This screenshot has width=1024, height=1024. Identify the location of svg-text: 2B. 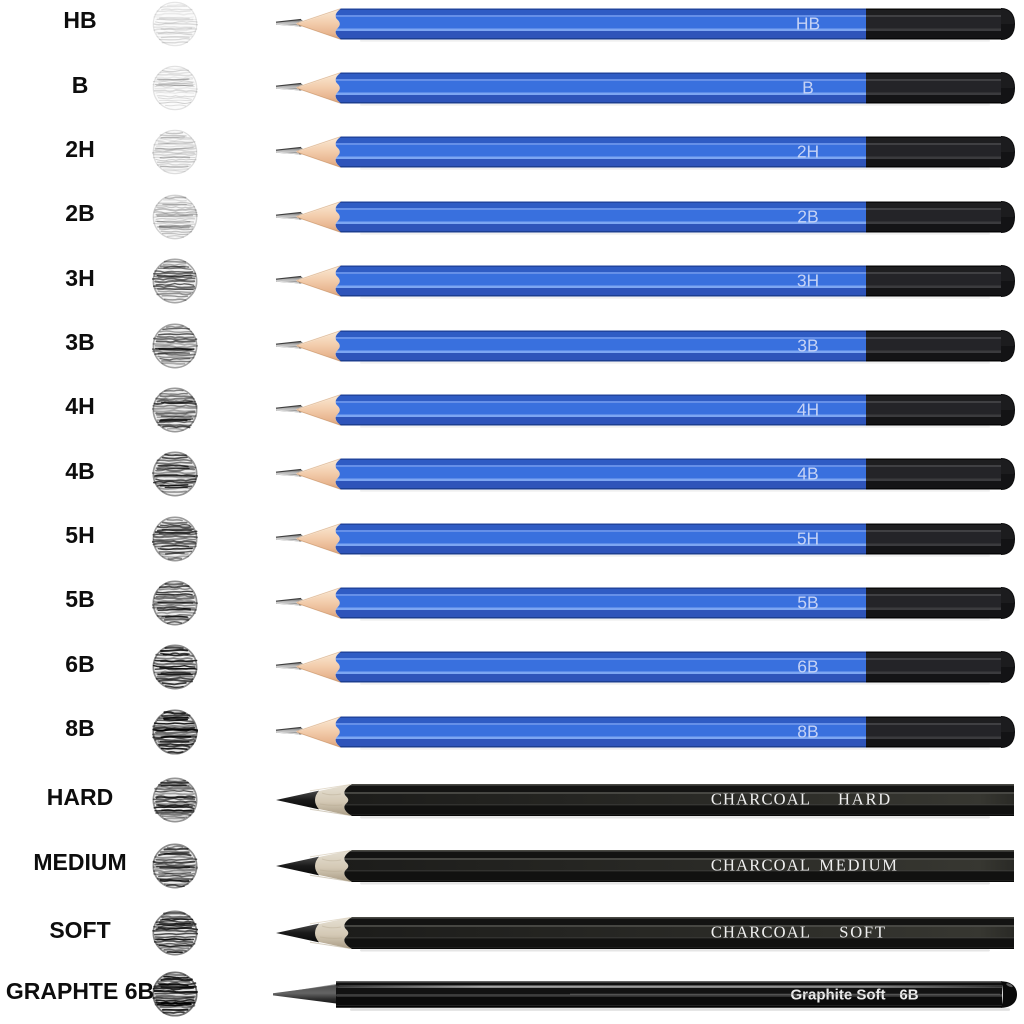
(807, 216).